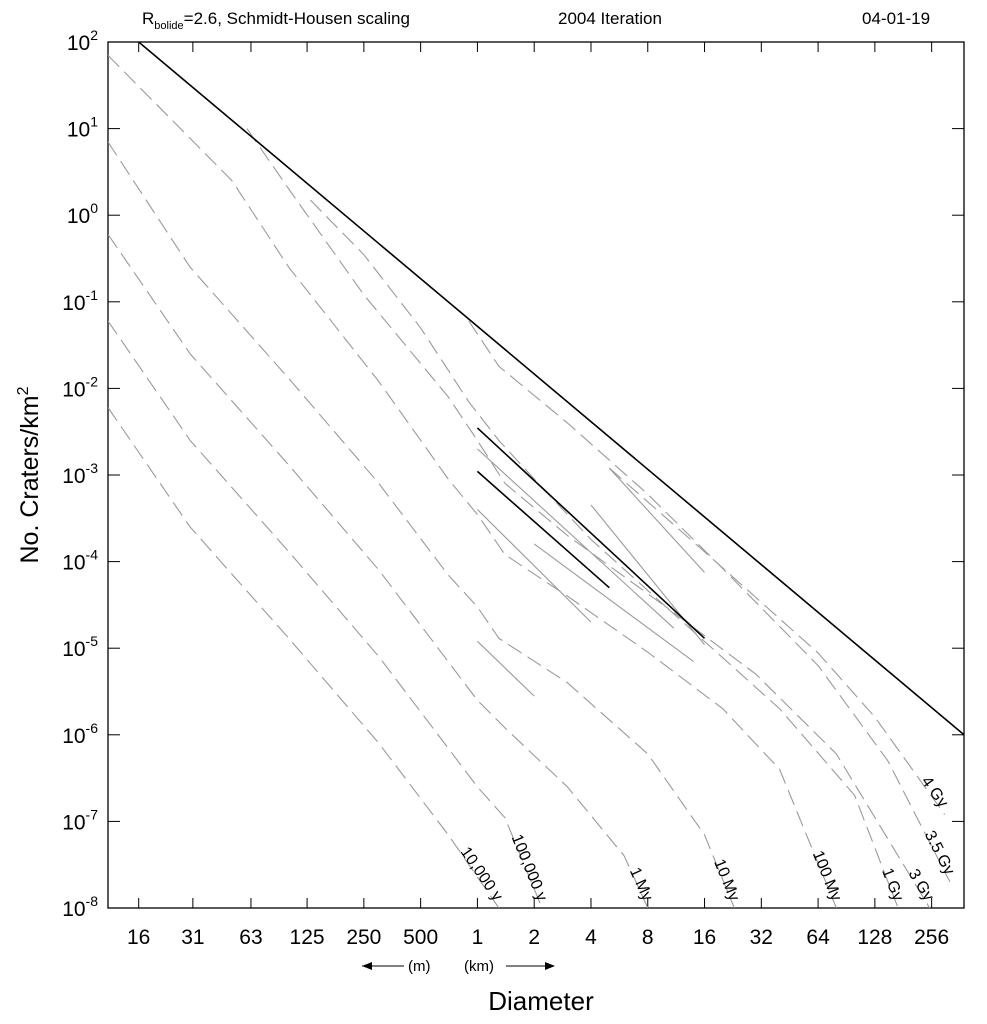  I want to click on km-unit-label: (km), so click(479, 966).